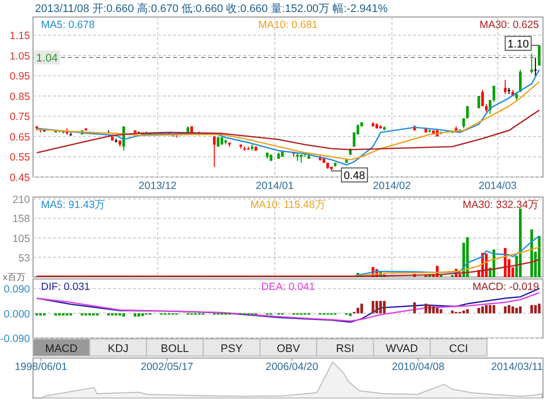 The height and width of the screenshot is (404, 545). I want to click on x-tick-label: 2014/03, so click(497, 186).